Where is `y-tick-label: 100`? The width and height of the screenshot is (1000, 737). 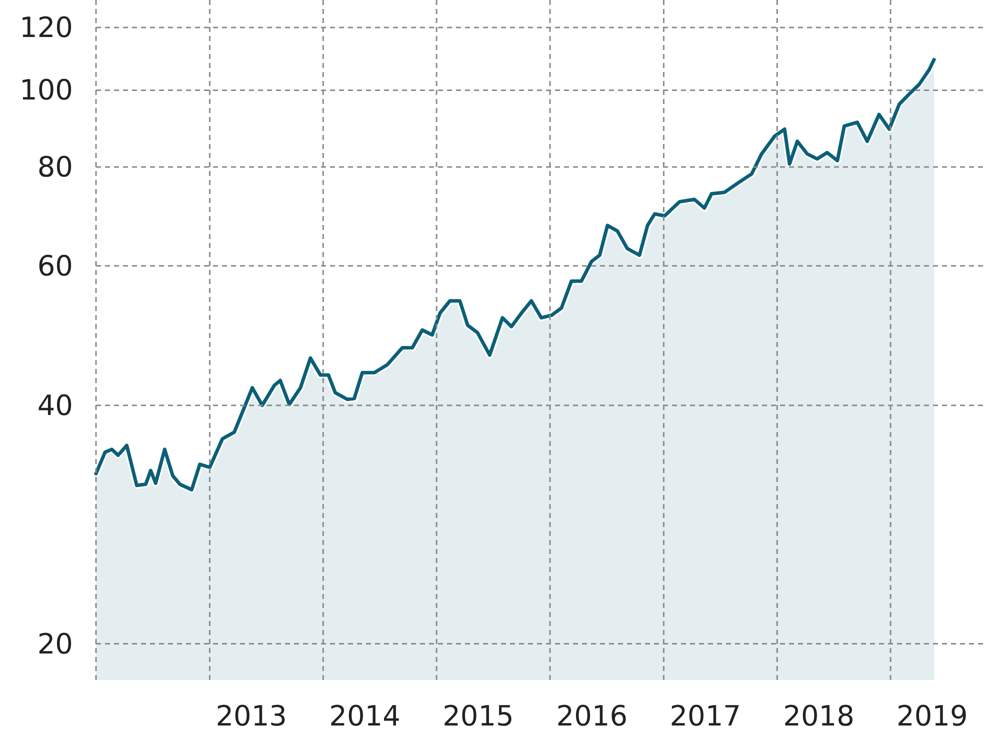 y-tick-label: 100 is located at coordinates (46, 90).